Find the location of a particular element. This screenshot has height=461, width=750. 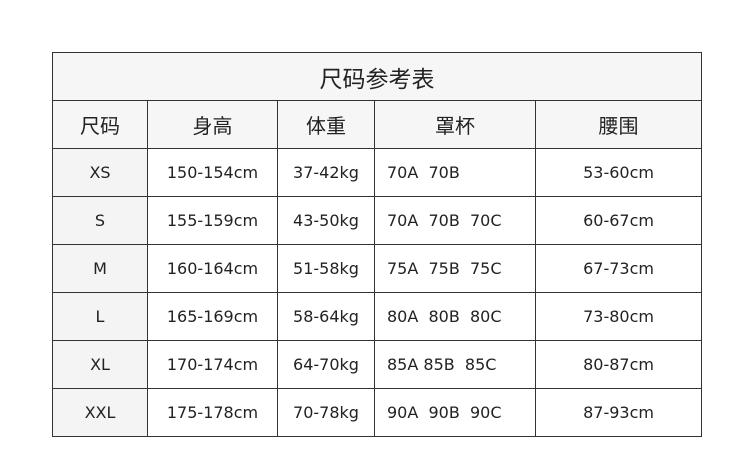

cell-height: 150-154cm is located at coordinates (212, 172).